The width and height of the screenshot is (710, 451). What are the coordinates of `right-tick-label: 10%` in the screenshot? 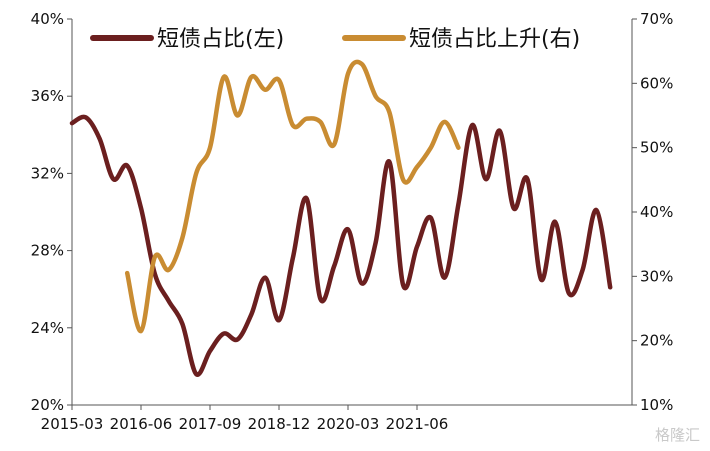 It's located at (656, 405).